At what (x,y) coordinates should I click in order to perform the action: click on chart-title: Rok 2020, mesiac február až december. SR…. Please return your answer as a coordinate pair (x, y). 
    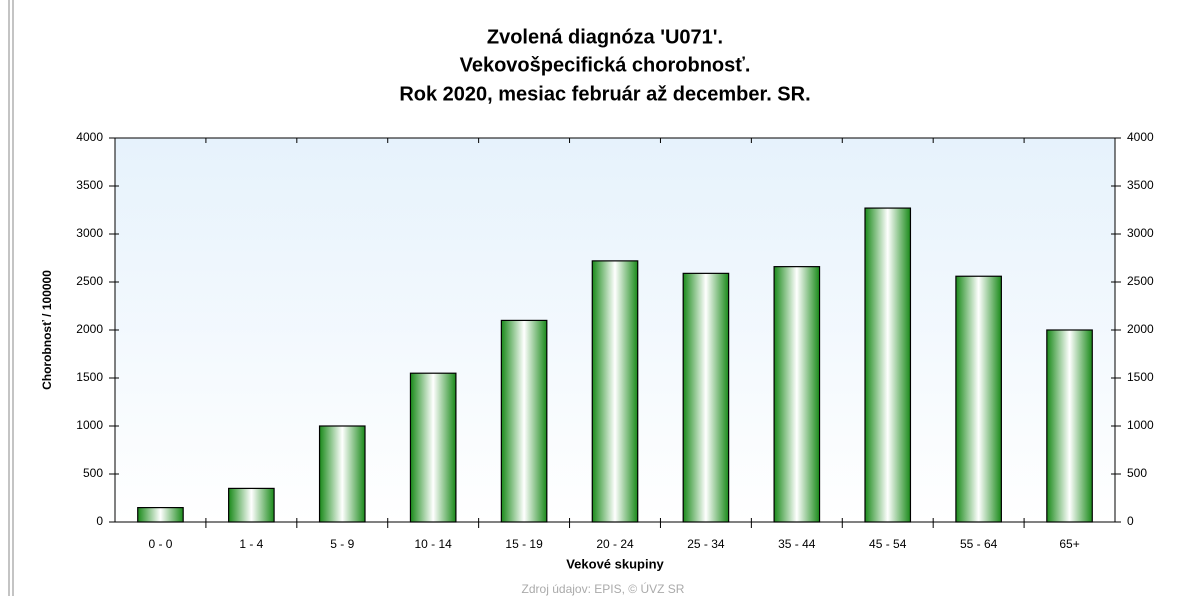
    Looking at the image, I should click on (604, 94).